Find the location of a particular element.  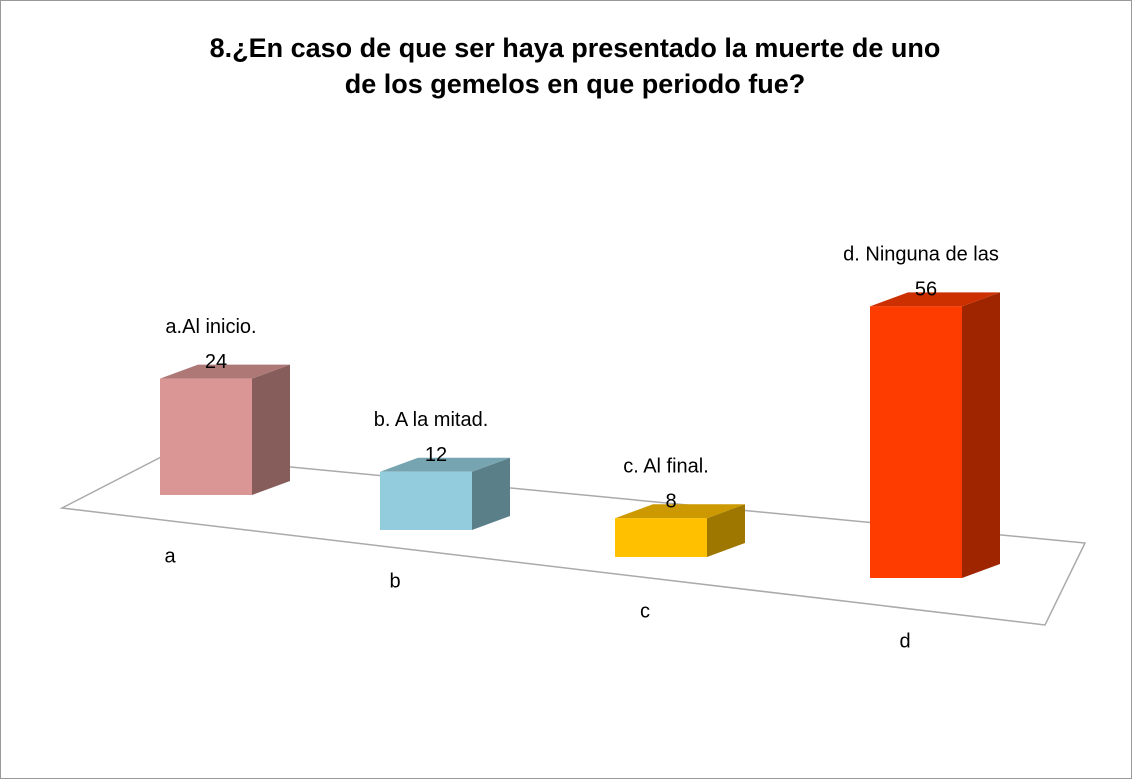

data-label: 8 is located at coordinates (670, 501).